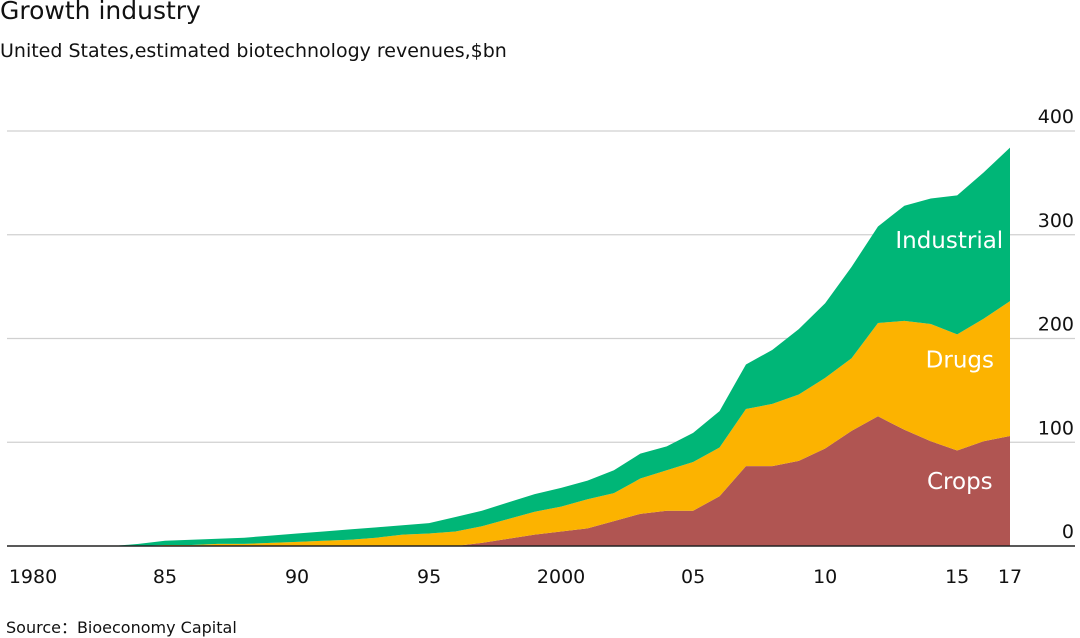 Image resolution: width=1080 pixels, height=638 pixels. Describe the element at coordinates (960, 482) in the screenshot. I see `series-label-crops: Crops` at that location.